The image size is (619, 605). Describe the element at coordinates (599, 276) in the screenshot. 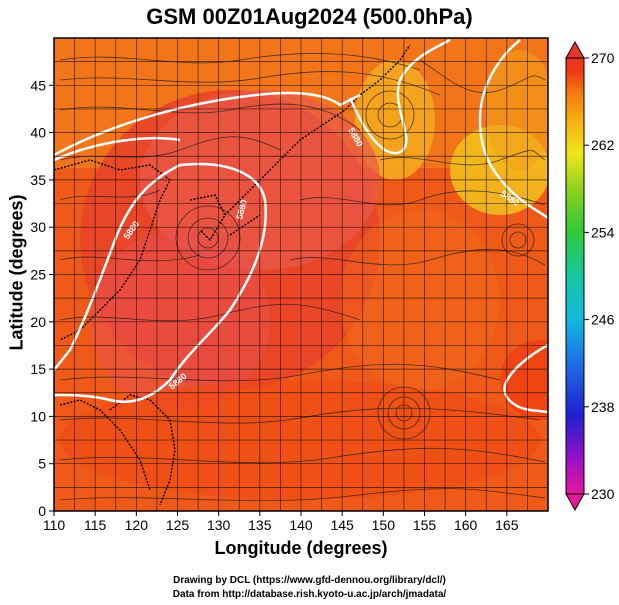

I see `colorbar-ticks: 270 262 254 246 238 230` at that location.